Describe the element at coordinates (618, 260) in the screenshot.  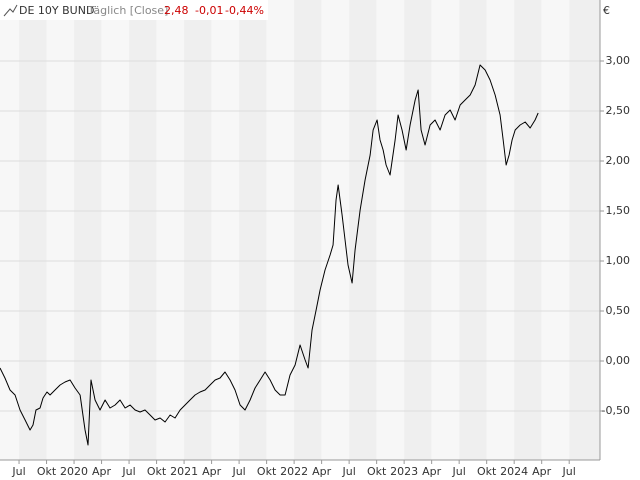
I see `y-tick-label: 1,00` at that location.